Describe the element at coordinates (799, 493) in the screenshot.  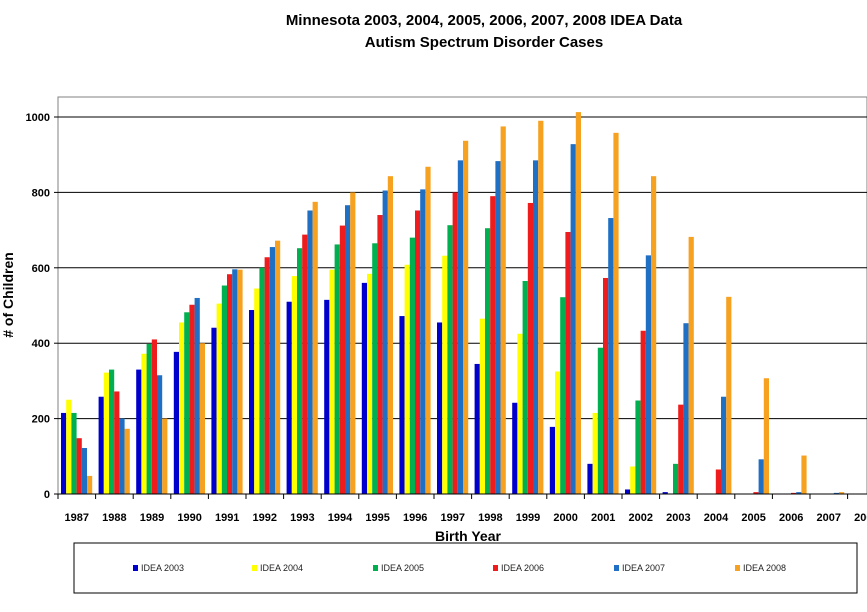
I see `bar-idea-2007-2006` at that location.